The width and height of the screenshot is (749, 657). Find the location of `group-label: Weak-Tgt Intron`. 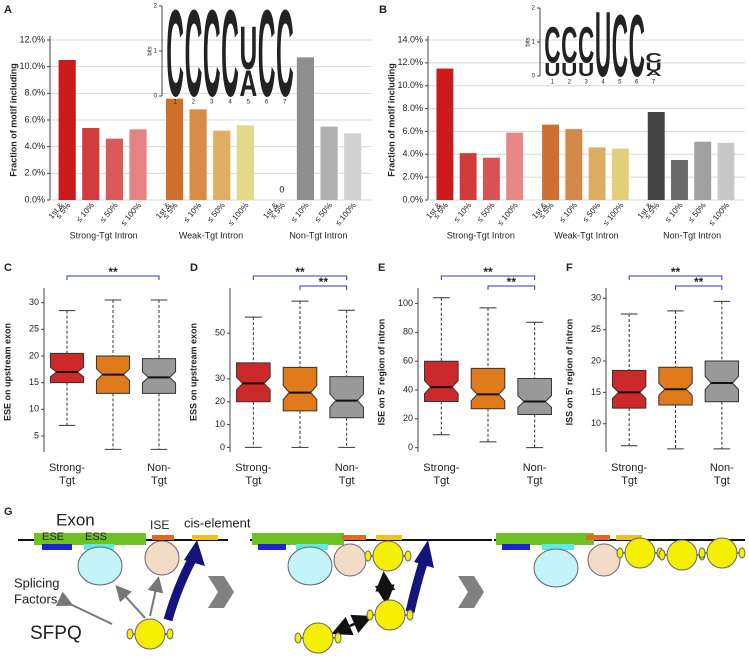

group-label: Weak-Tgt Intron is located at coordinates (586, 235).